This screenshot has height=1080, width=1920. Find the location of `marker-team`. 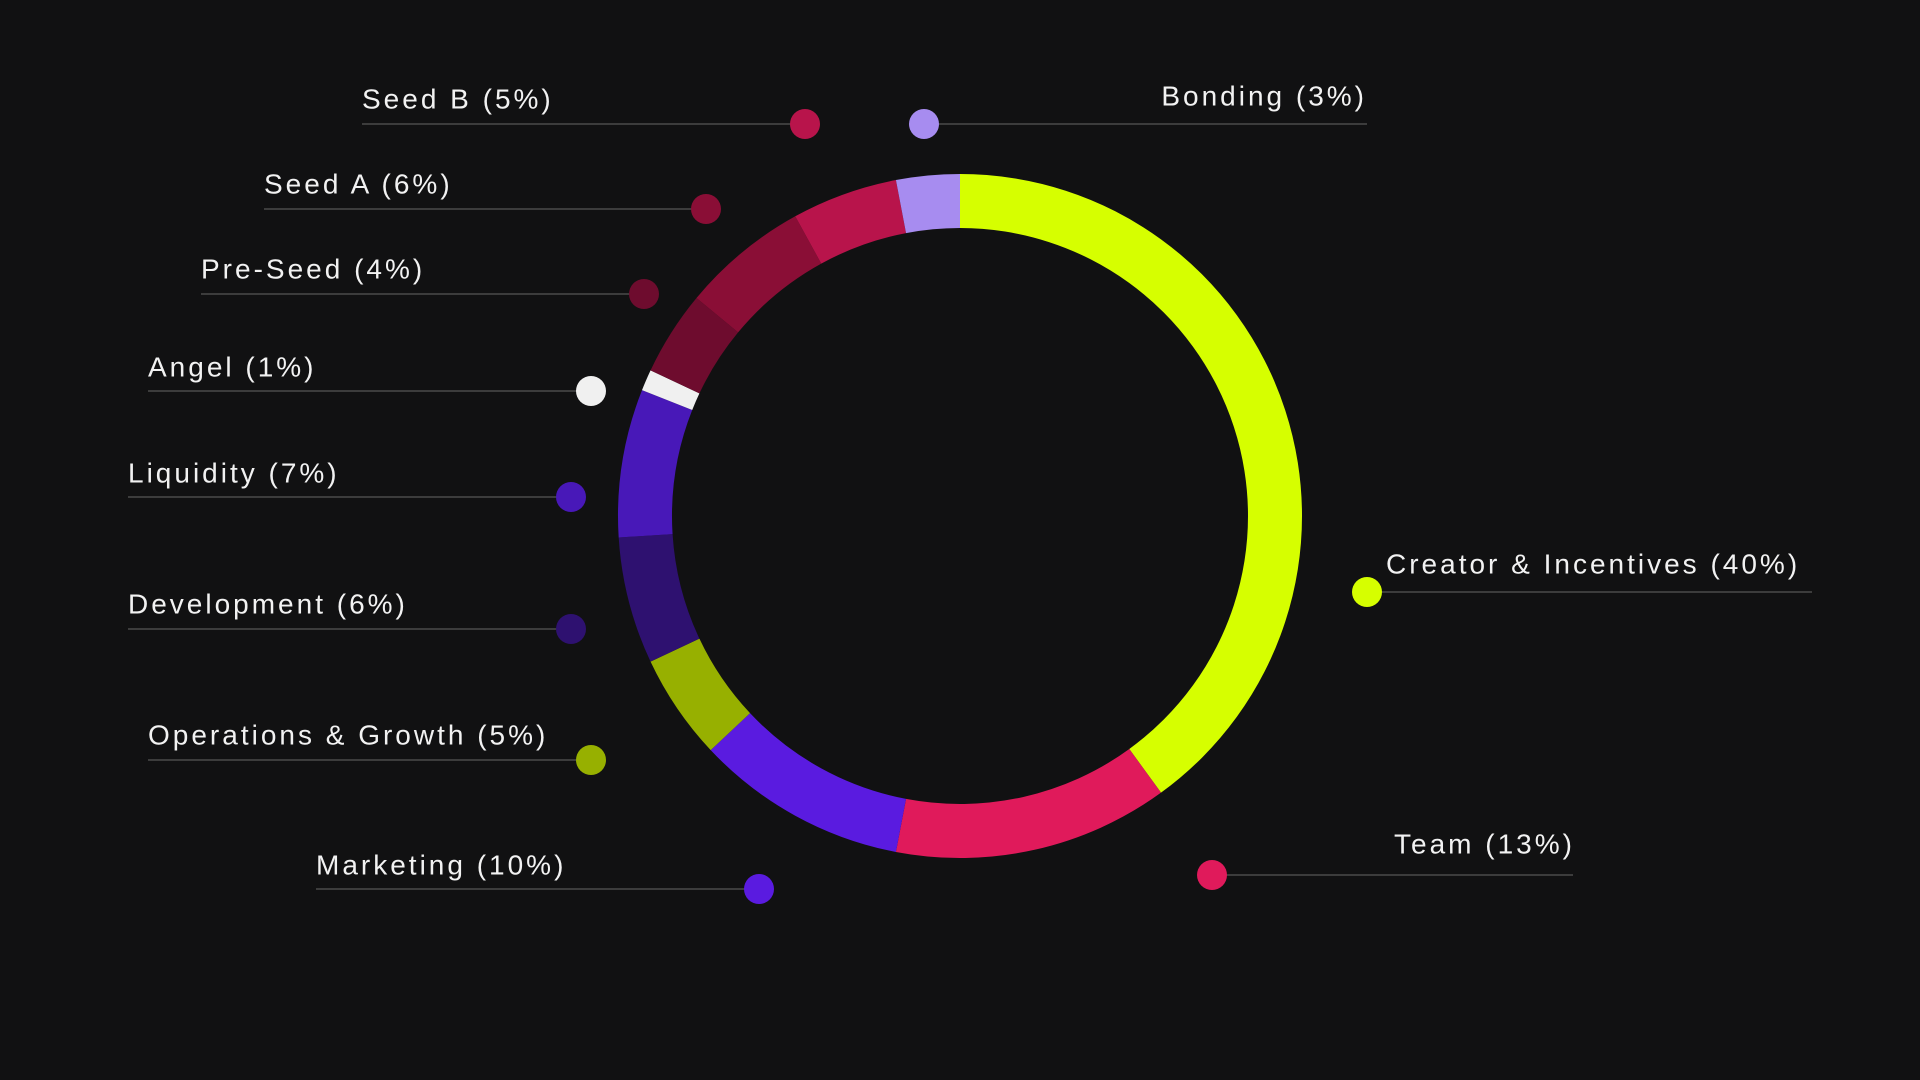

marker-team is located at coordinates (1212, 875).